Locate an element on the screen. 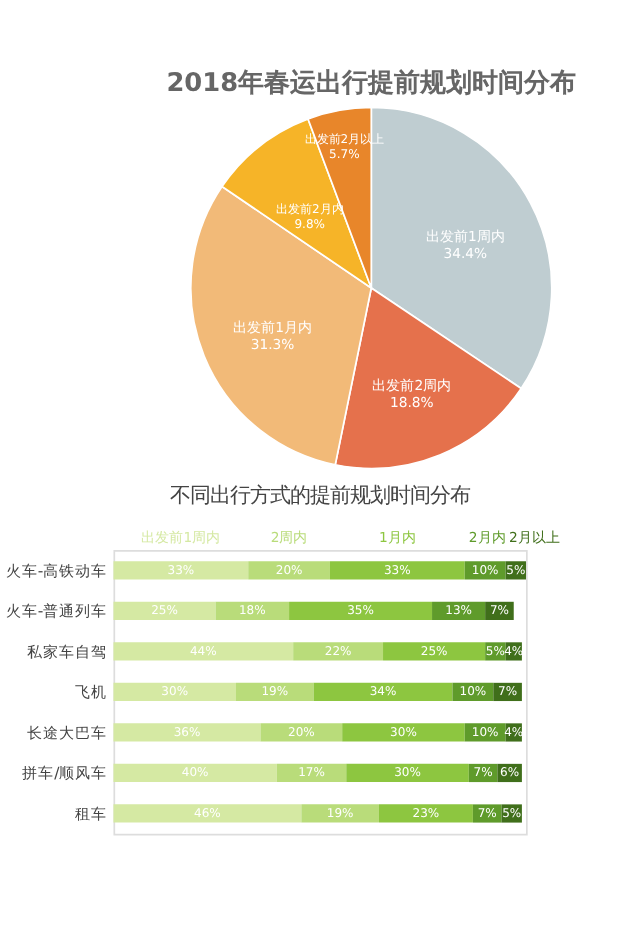 The height and width of the screenshot is (934, 636). y-tick-label: 私家车自驾 is located at coordinates (67, 651).